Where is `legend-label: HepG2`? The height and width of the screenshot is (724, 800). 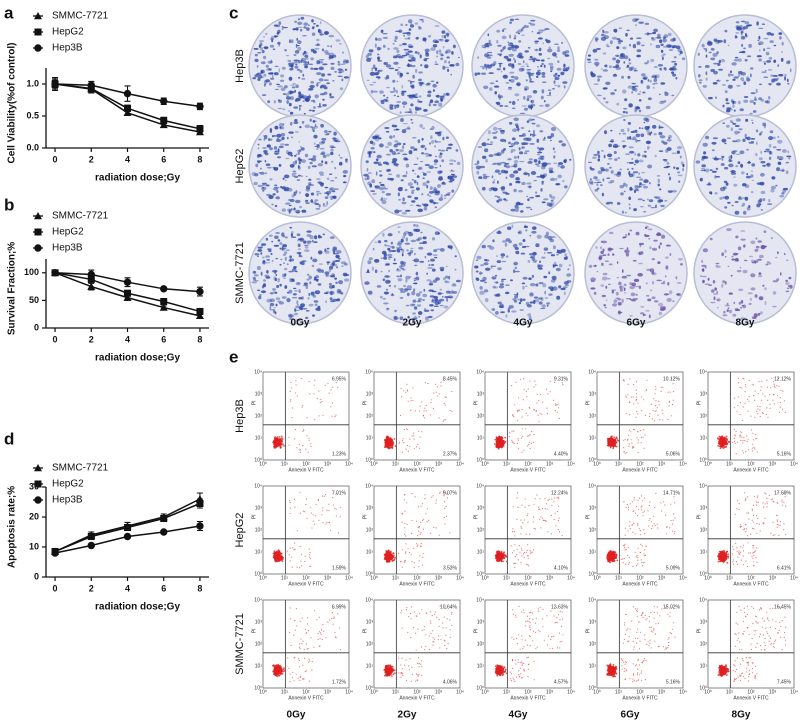
legend-label: HepG2 is located at coordinates (68, 484).